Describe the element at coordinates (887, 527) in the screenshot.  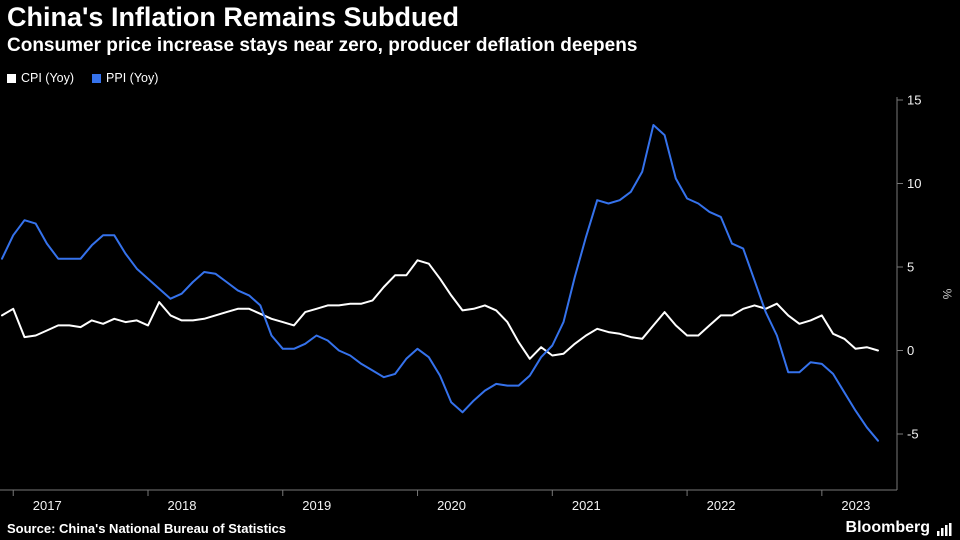
I see `bloomberg-wordmark: Bloomberg` at that location.